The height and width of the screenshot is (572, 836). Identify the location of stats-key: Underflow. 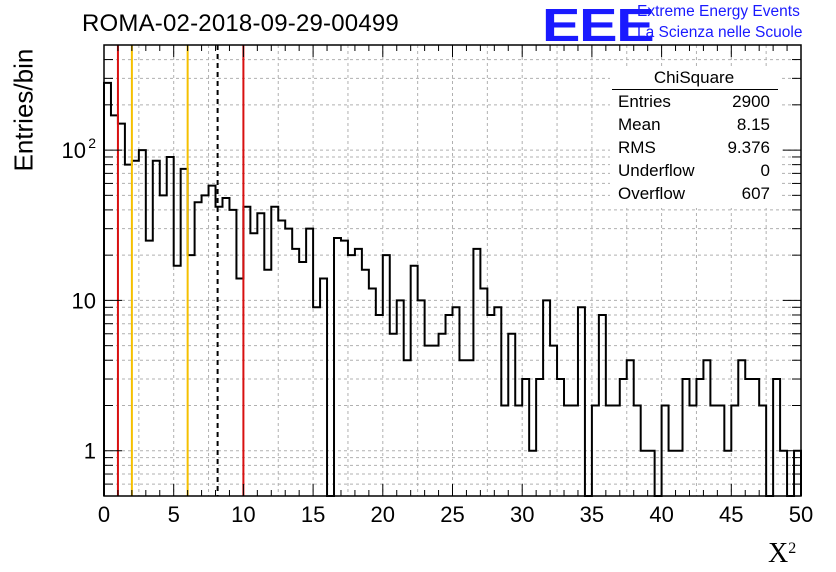
(656, 170).